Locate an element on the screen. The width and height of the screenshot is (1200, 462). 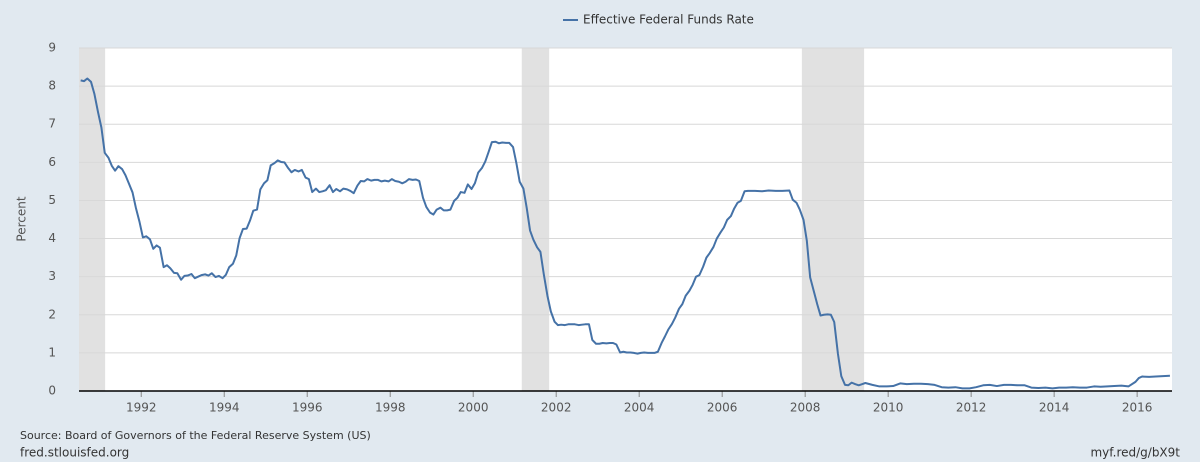
x-tick-label: 2010 is located at coordinates (888, 408).